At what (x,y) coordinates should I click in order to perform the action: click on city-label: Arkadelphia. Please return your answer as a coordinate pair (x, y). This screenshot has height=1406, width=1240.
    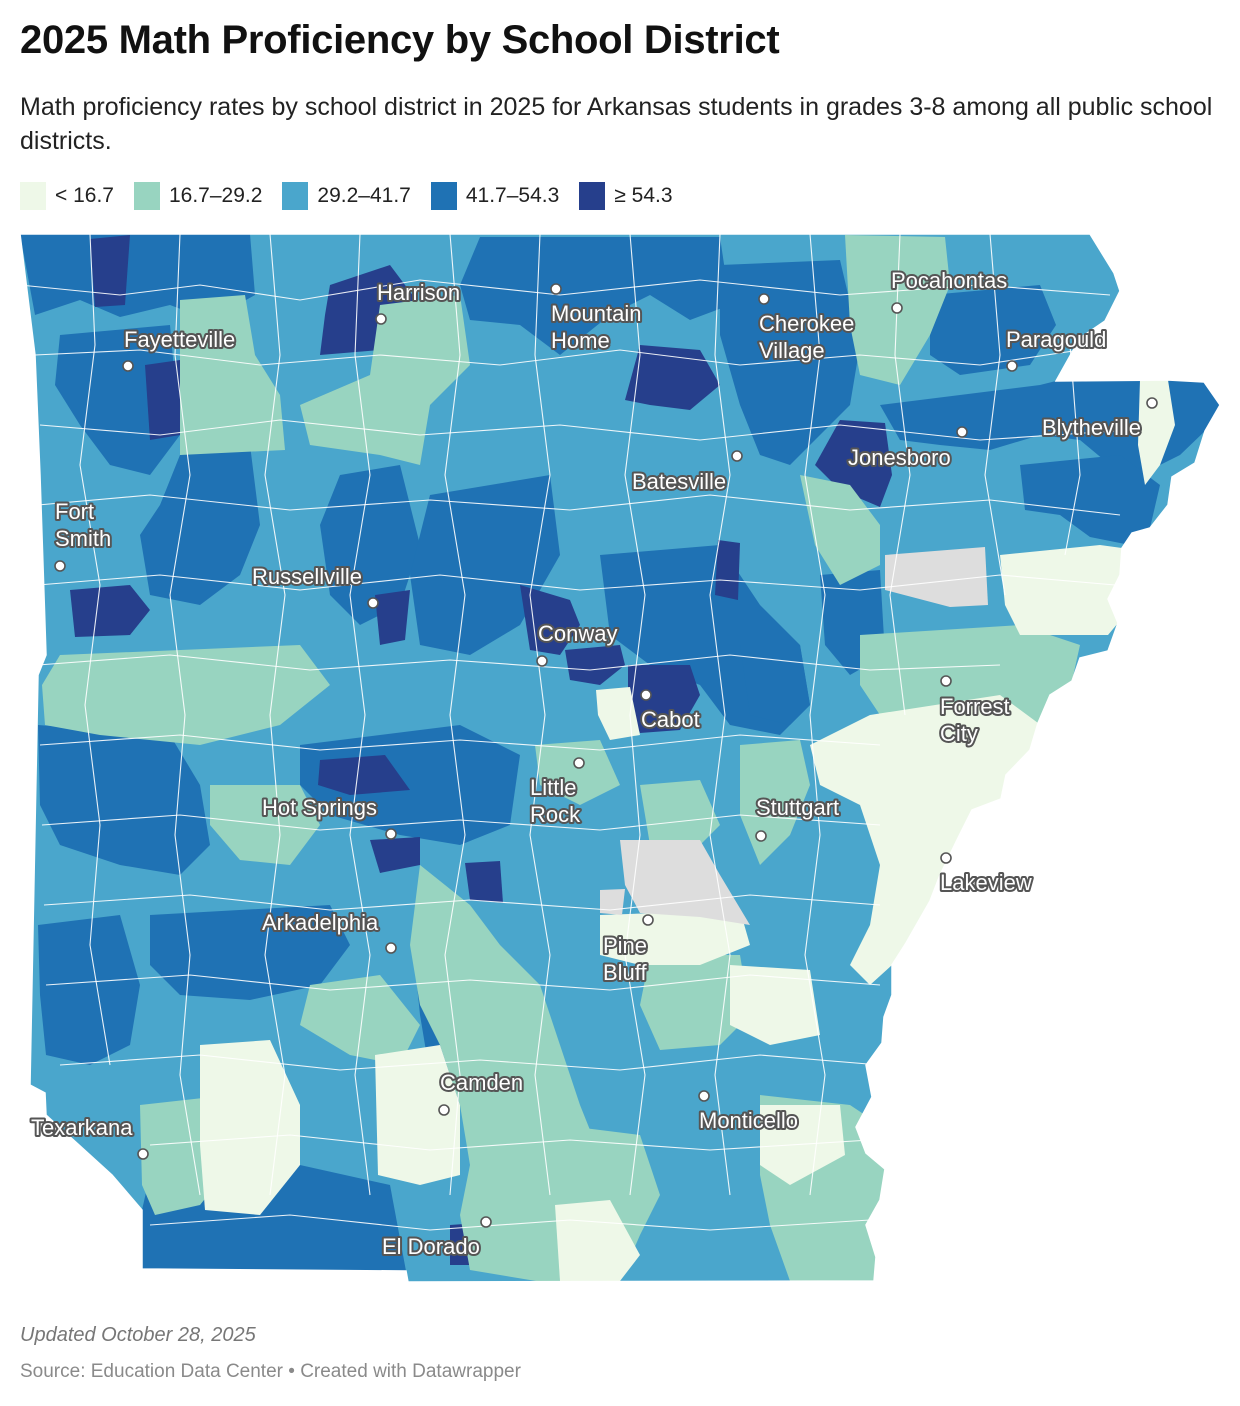
    Looking at the image, I should click on (320, 922).